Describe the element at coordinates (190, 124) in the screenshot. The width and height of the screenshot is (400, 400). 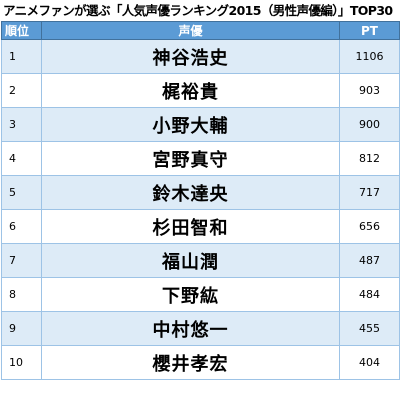
I see `voice-actor-name: 小野大輔` at that location.